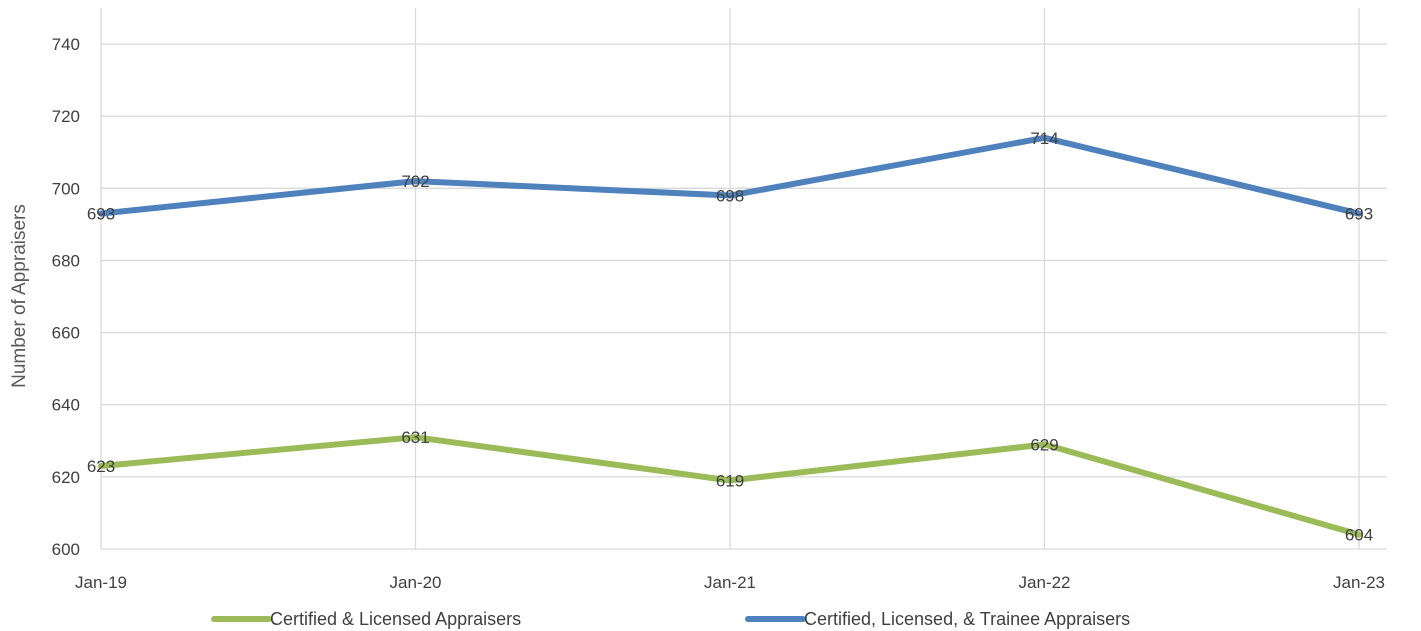  I want to click on y-tick-label: 640, so click(66, 405).